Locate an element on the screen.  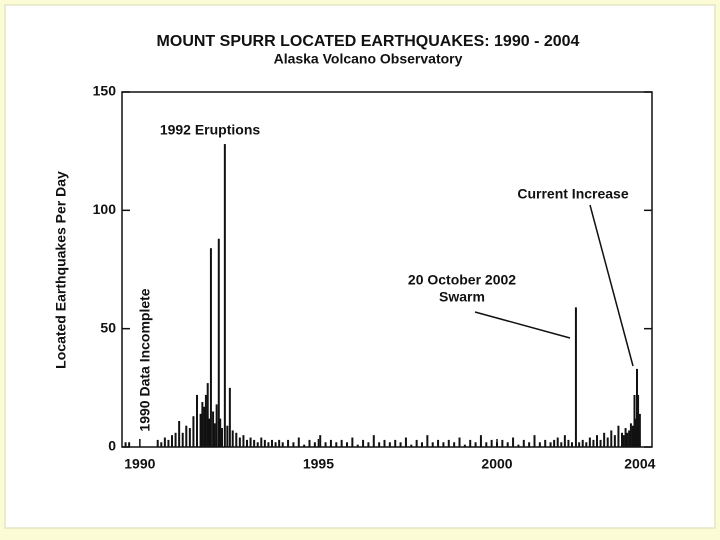
annotation: 20 October 2002 is located at coordinates (462, 280).